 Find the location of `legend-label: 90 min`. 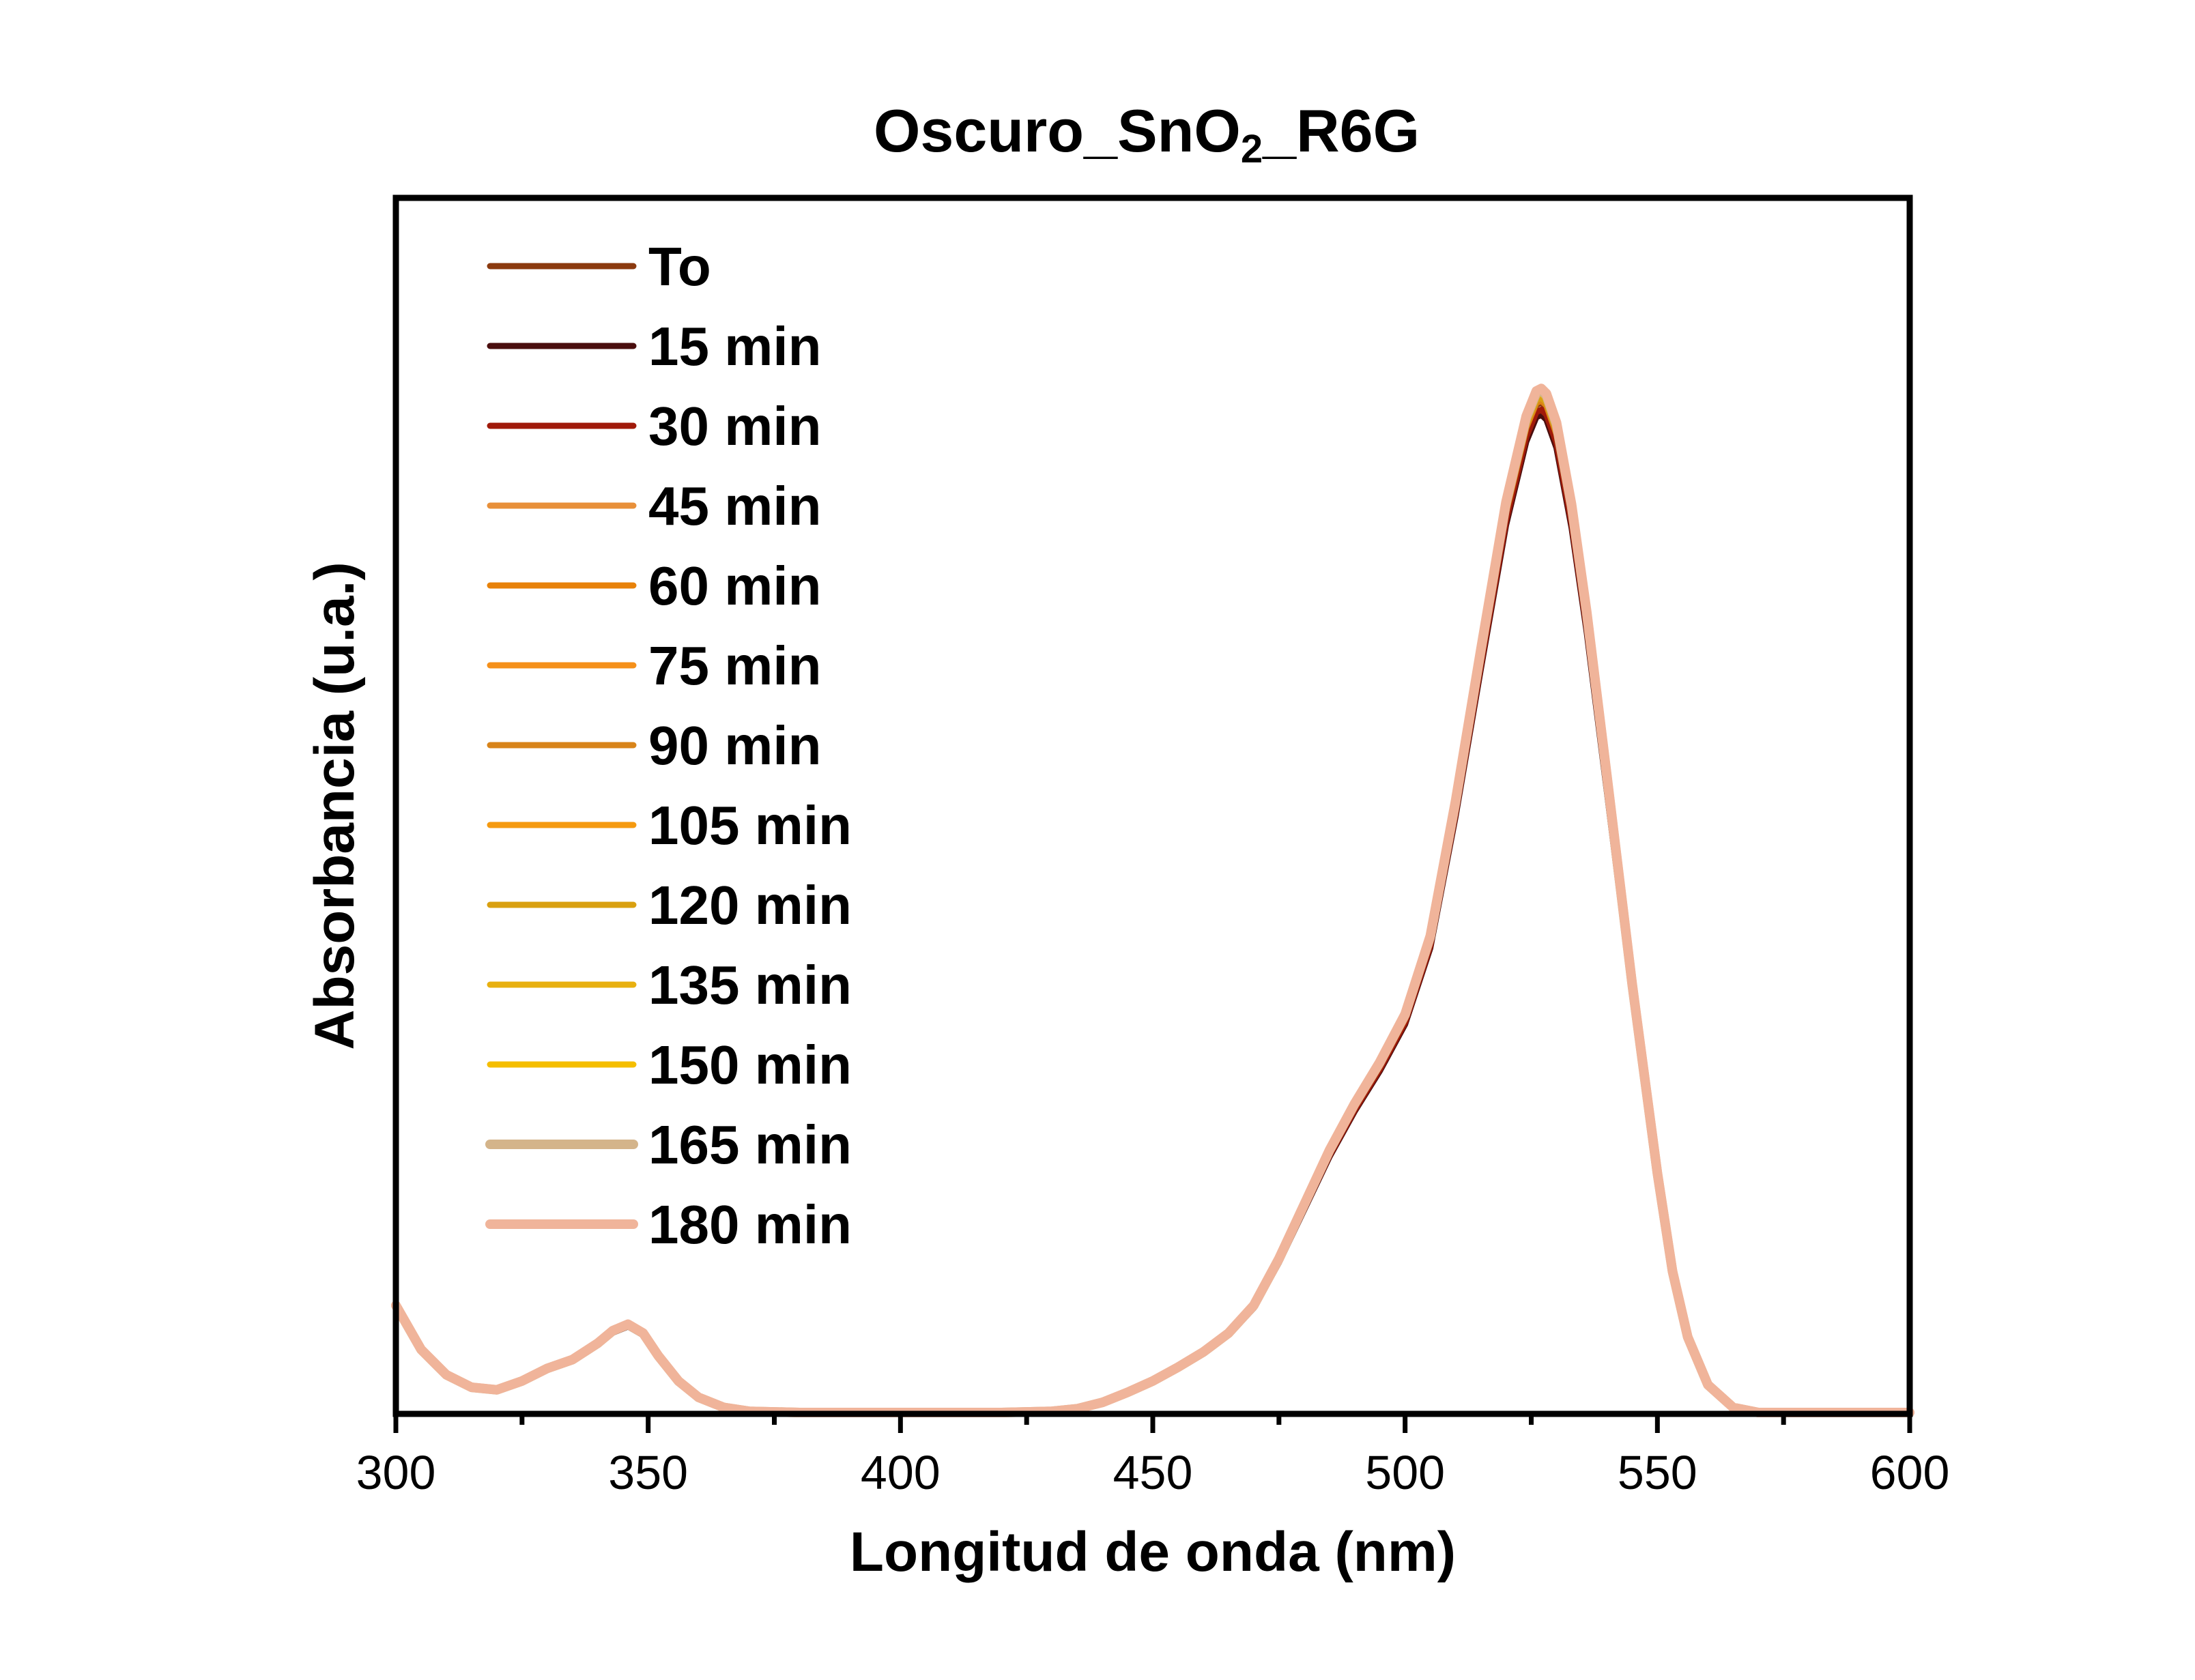

legend-label: 90 min is located at coordinates (734, 745).